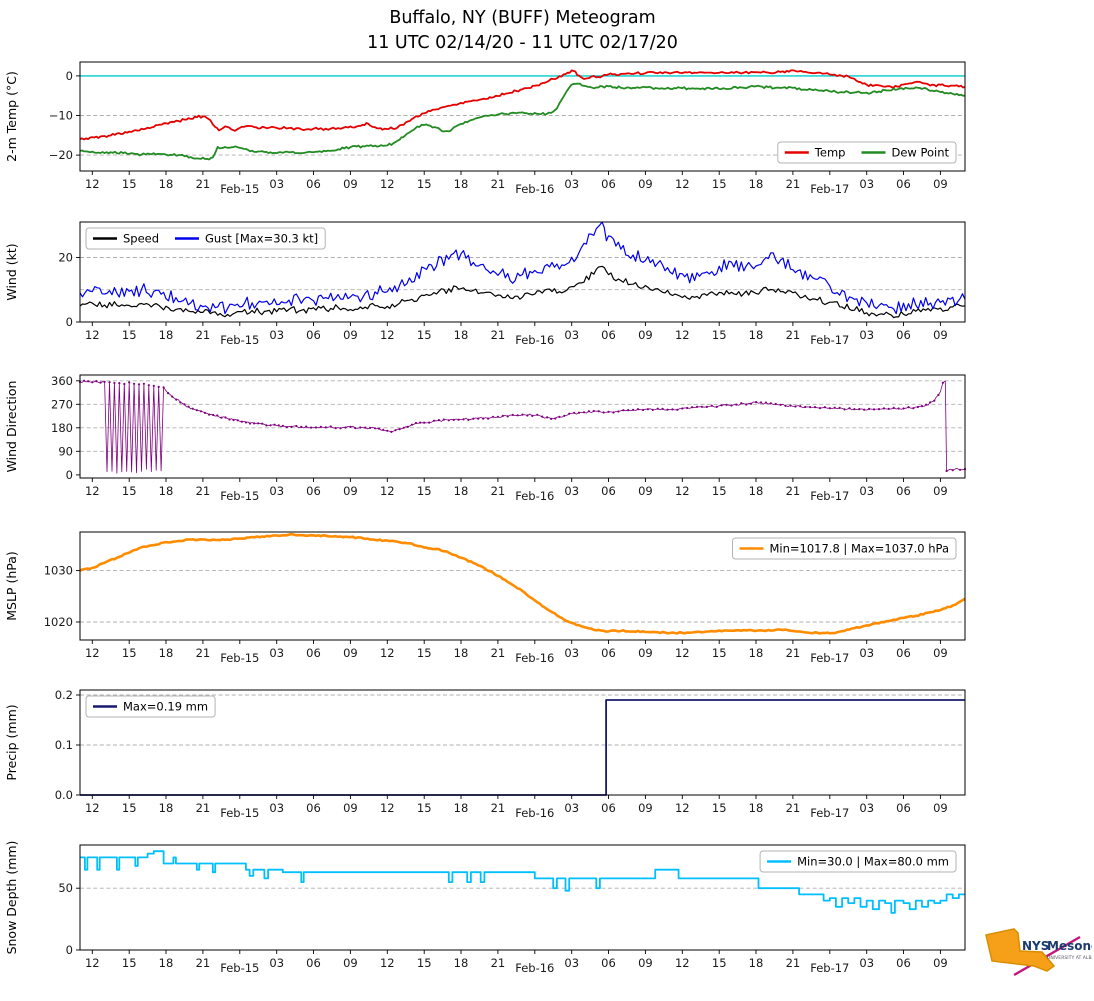 The image size is (1094, 1001). What do you see at coordinates (61, 155) in the screenshot?
I see `y-tick-label: −20` at bounding box center [61, 155].